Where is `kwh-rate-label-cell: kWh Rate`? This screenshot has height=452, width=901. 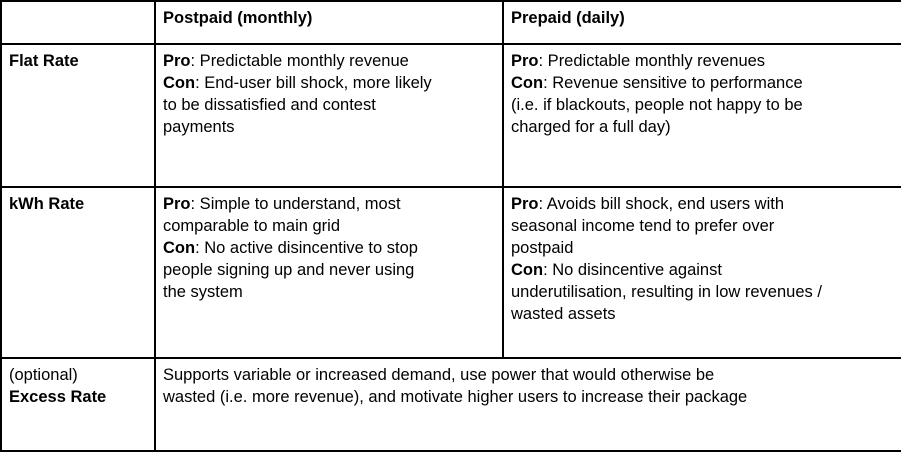
kwh-rate-label-cell: kWh Rate is located at coordinates (78, 272).